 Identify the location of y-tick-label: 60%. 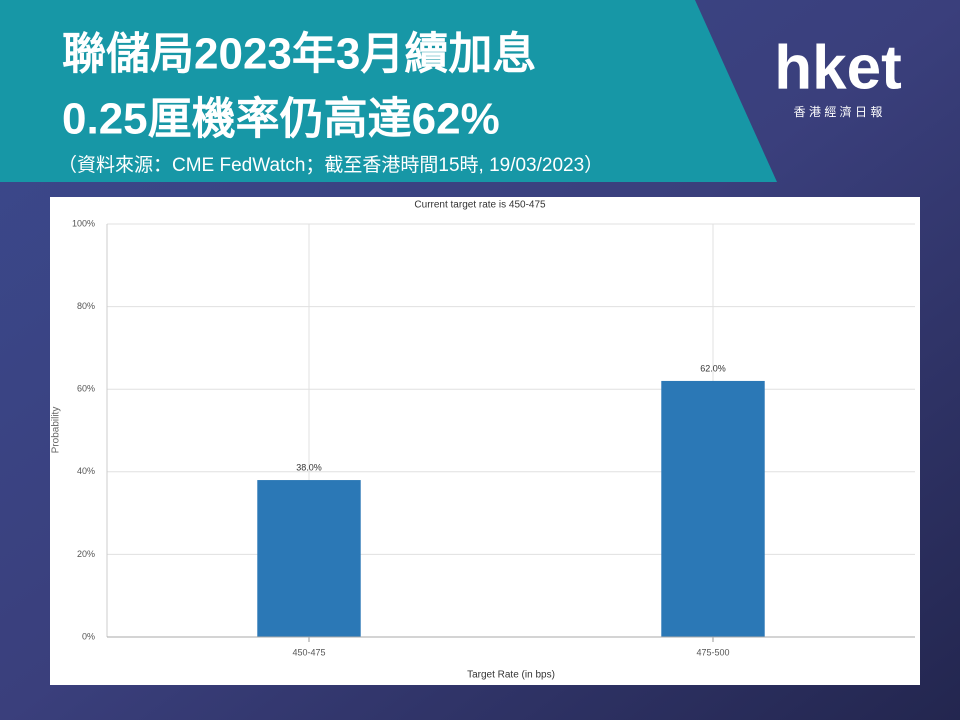
(86, 389).